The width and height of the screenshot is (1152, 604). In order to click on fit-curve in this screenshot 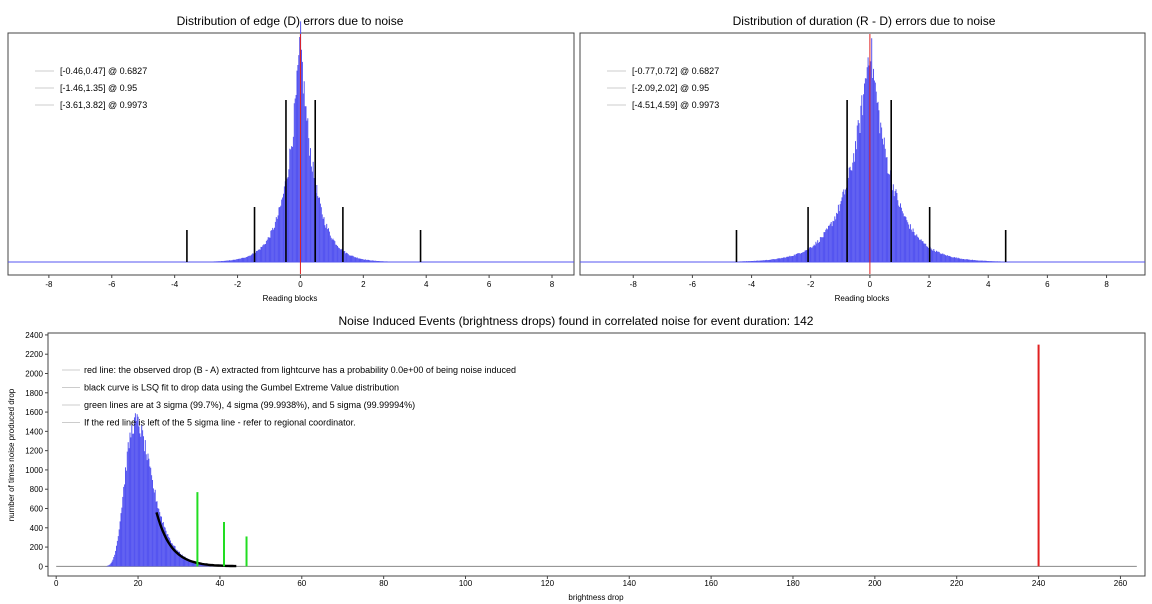, I will do `click(196, 540)`.